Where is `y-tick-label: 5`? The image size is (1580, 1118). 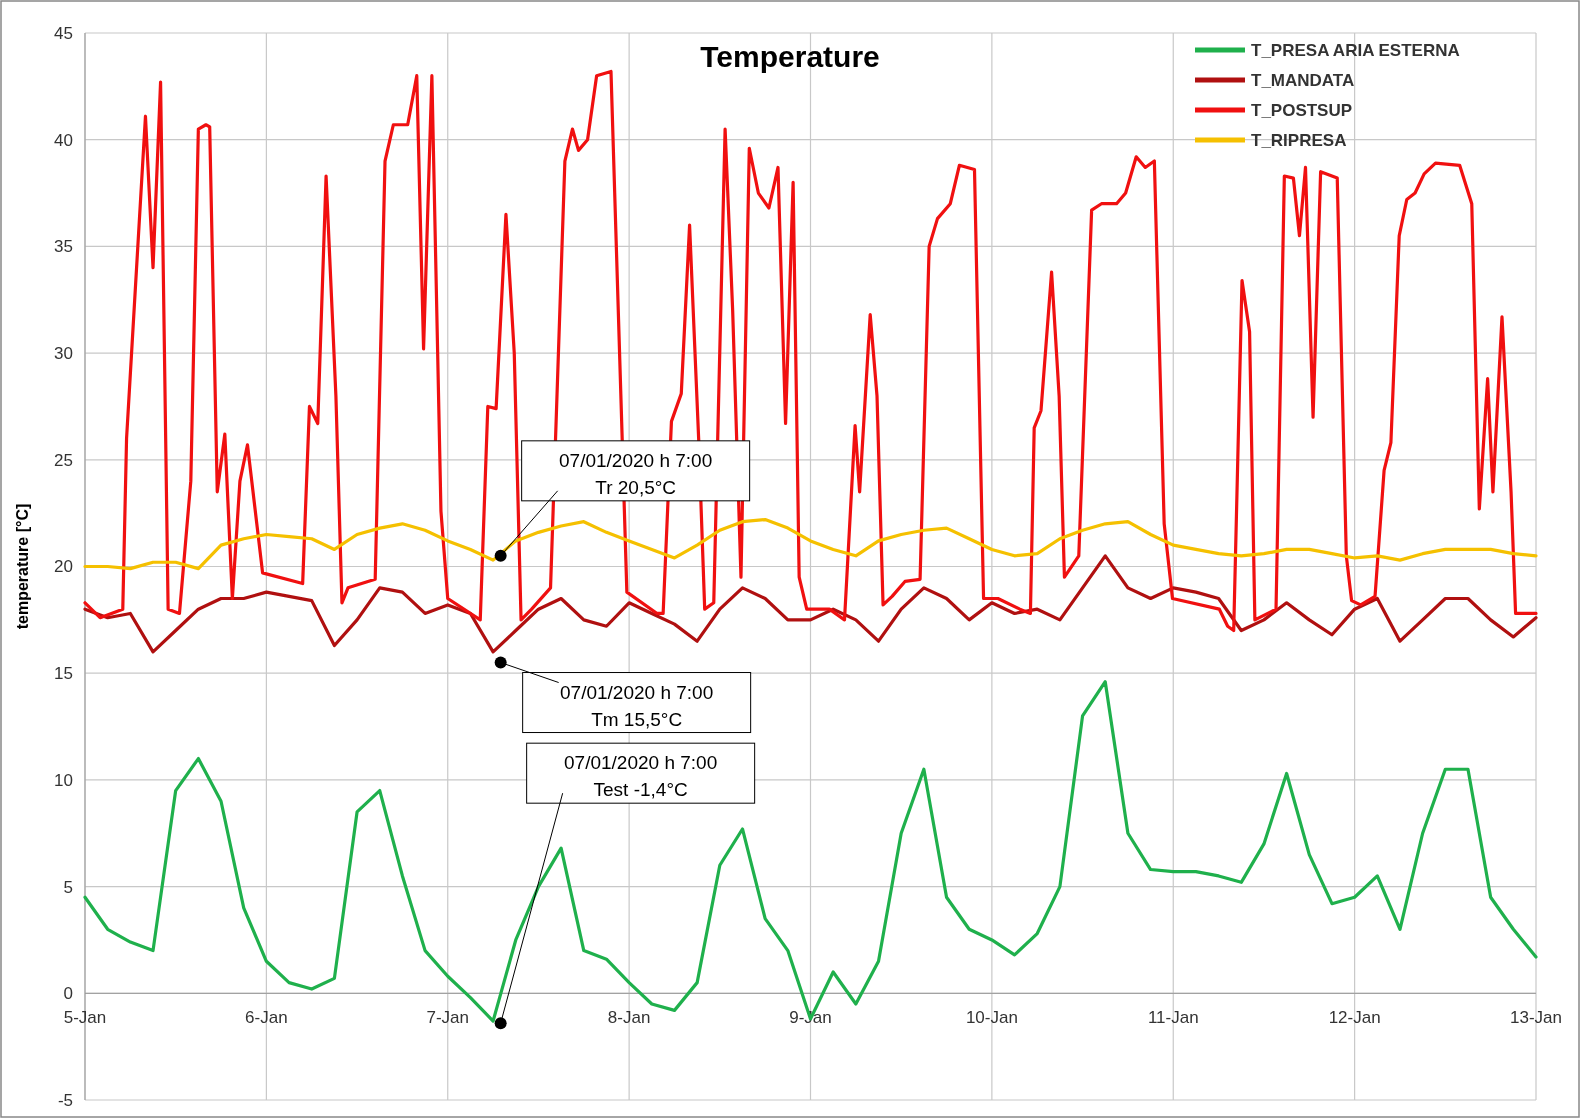
y-tick-label: 5 is located at coordinates (68, 887).